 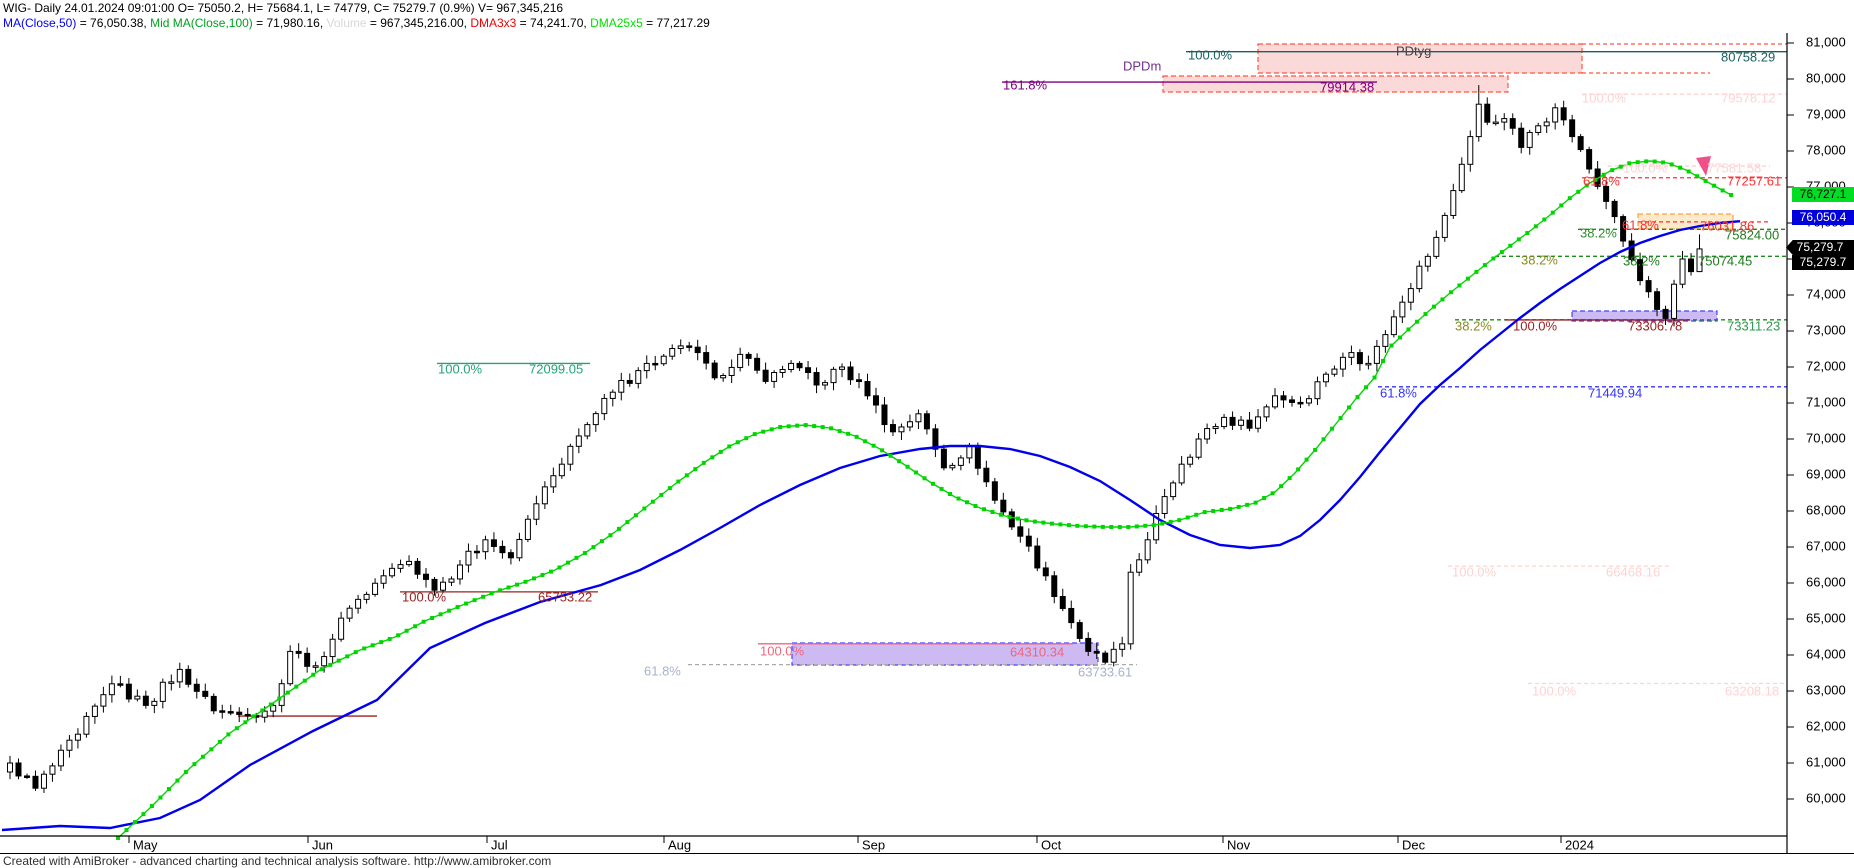 What do you see at coordinates (1826, 77) in the screenshot?
I see `svg-text: 80,000` at bounding box center [1826, 77].